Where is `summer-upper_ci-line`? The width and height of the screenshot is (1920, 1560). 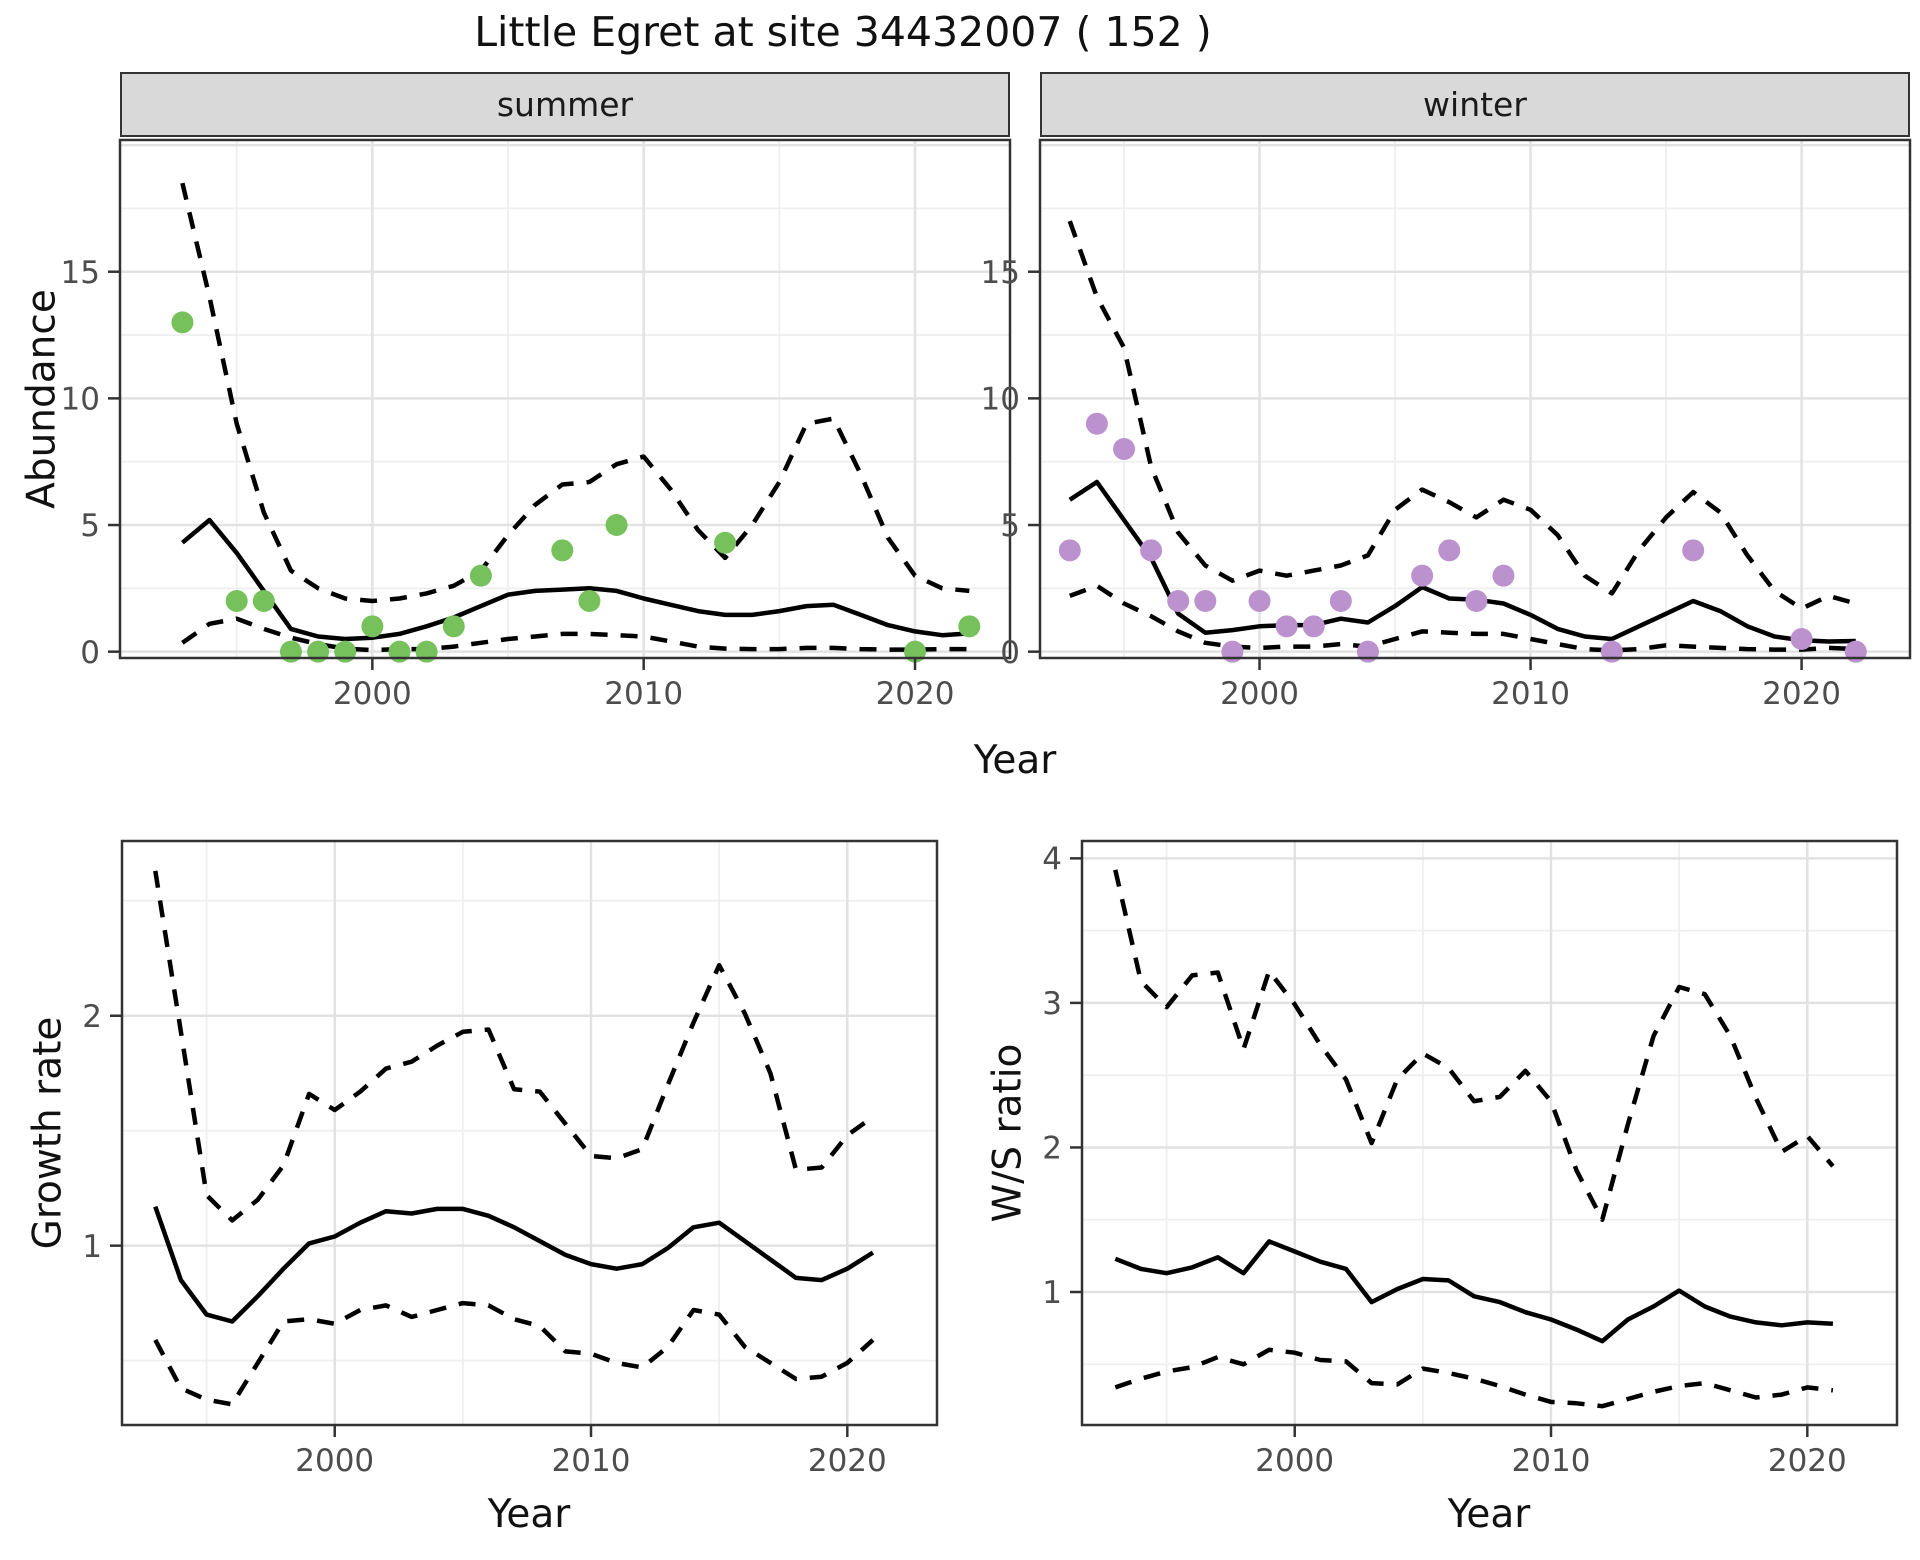
summer-upper_ci-line is located at coordinates (575, 393).